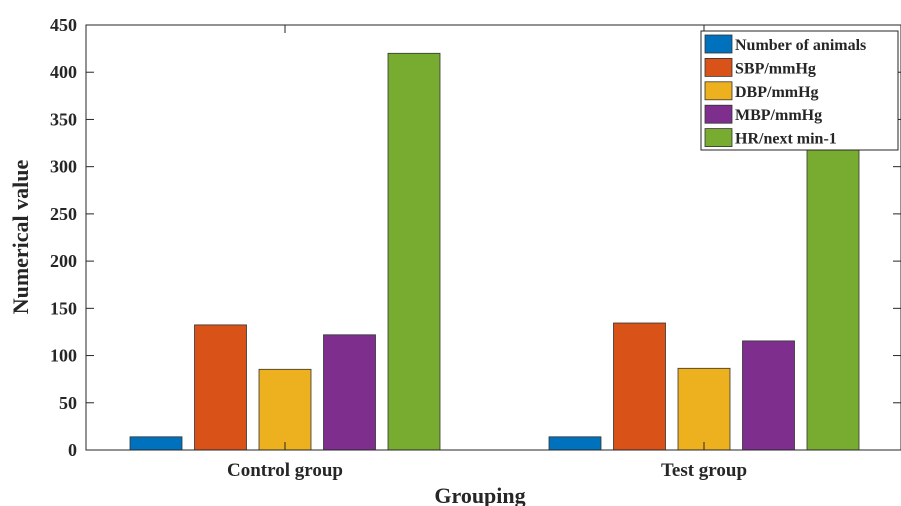  What do you see at coordinates (63, 308) in the screenshot?
I see `y-tick-label: 150` at bounding box center [63, 308].